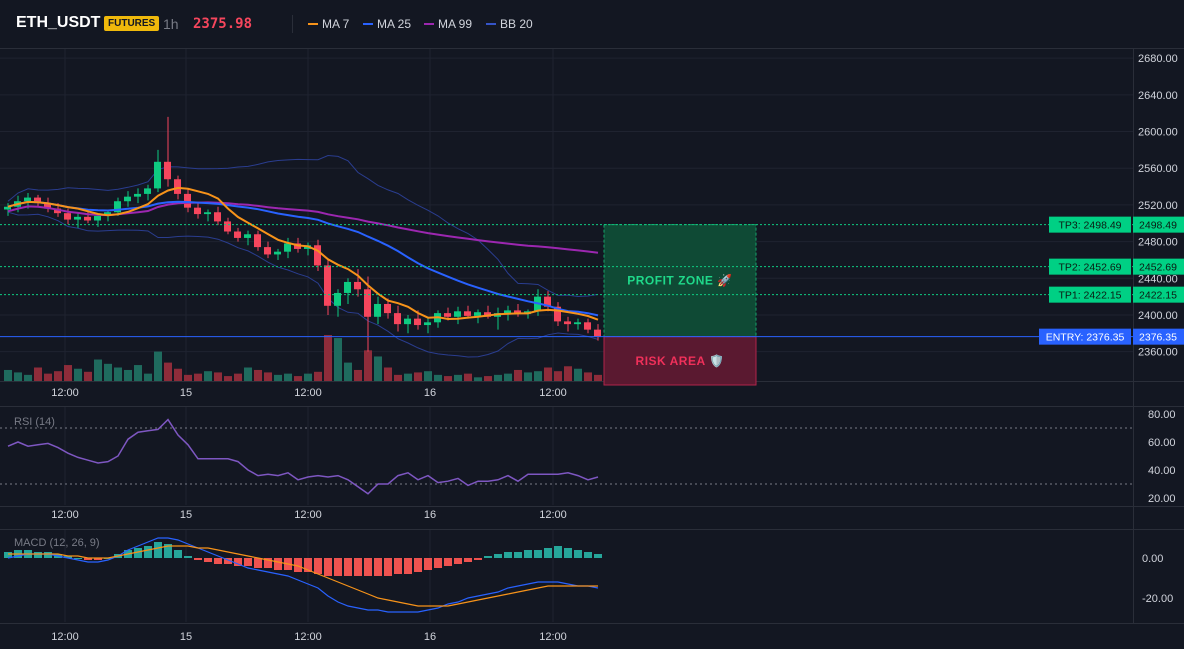  I want to click on legend-bb20: BB 20, so click(509, 24).